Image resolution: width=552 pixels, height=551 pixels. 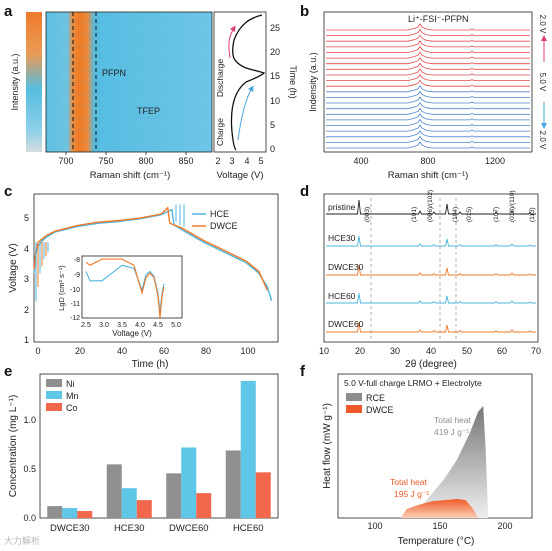 What do you see at coordinates (26, 249) in the screenshot?
I see `c-ytick-4: 4` at bounding box center [26, 249].